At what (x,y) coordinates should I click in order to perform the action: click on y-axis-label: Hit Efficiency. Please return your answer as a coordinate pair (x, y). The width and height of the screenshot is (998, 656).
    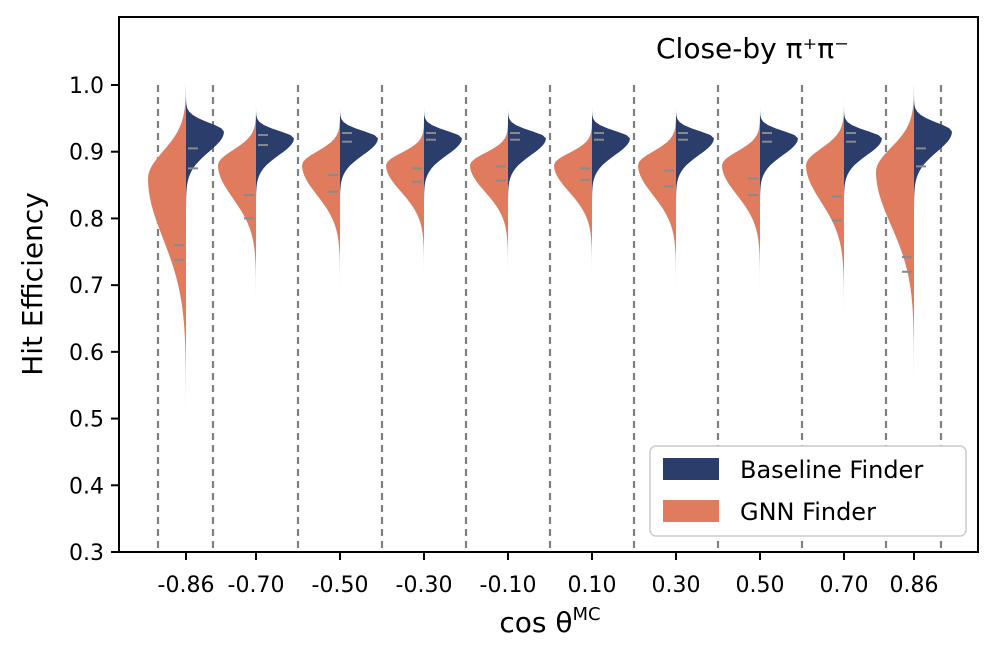
    Looking at the image, I should click on (32, 284).